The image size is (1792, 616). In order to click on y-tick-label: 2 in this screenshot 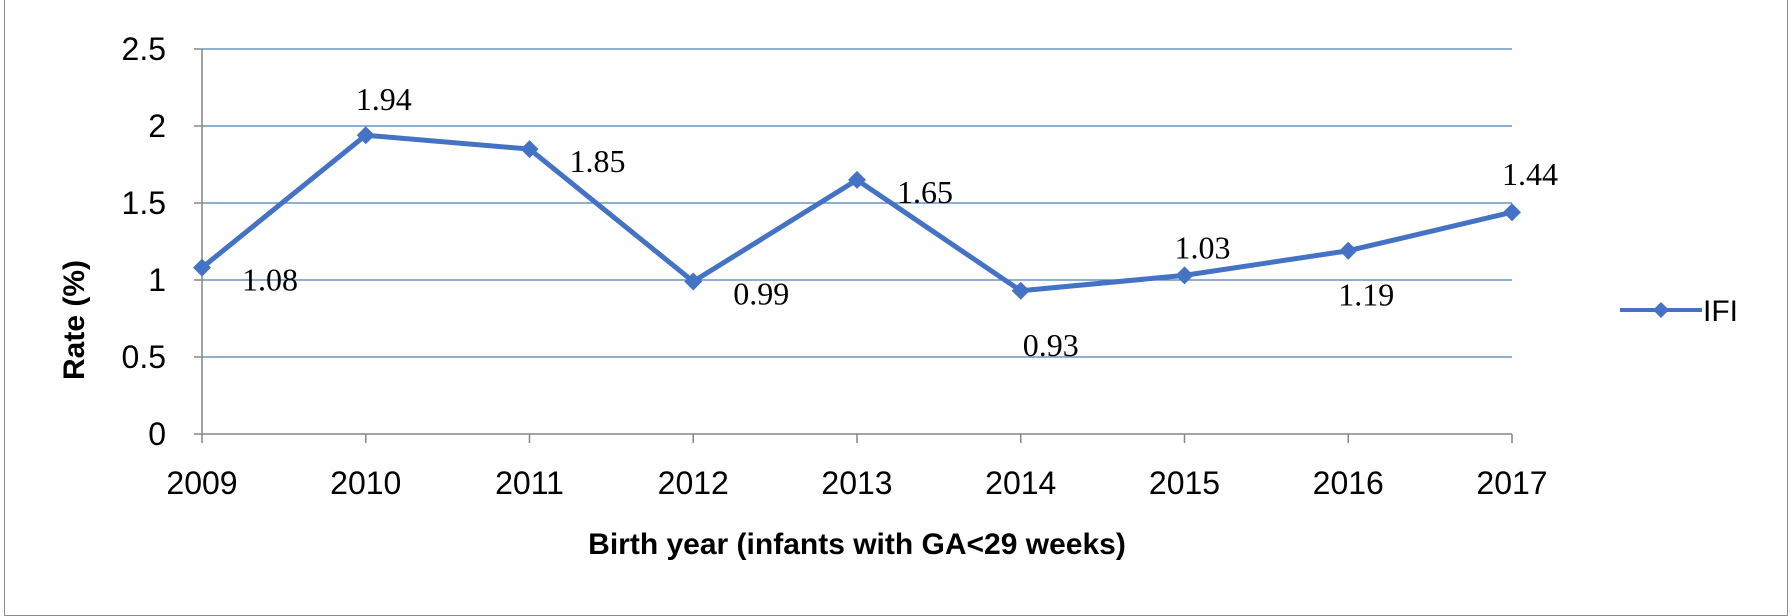, I will do `click(157, 126)`.